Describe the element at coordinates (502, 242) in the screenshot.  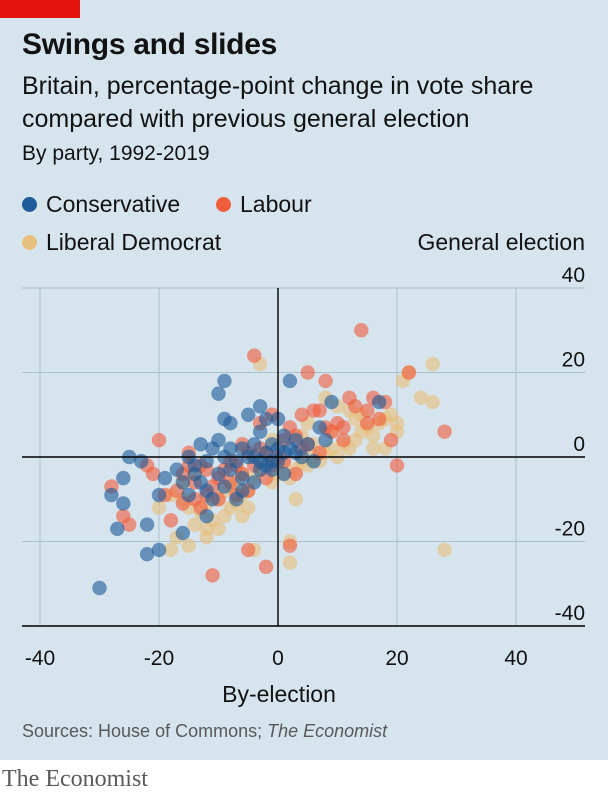
I see `y-axis-title: General election` at that location.